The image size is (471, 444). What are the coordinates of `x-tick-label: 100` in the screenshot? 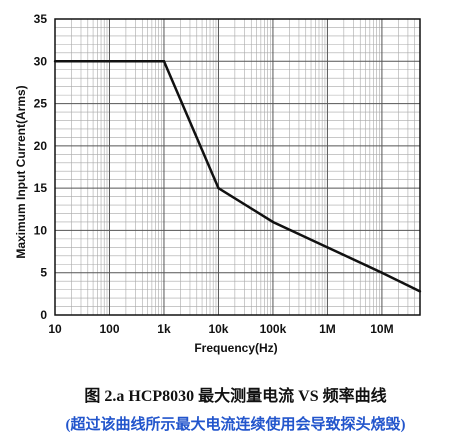 It's located at (109, 329).